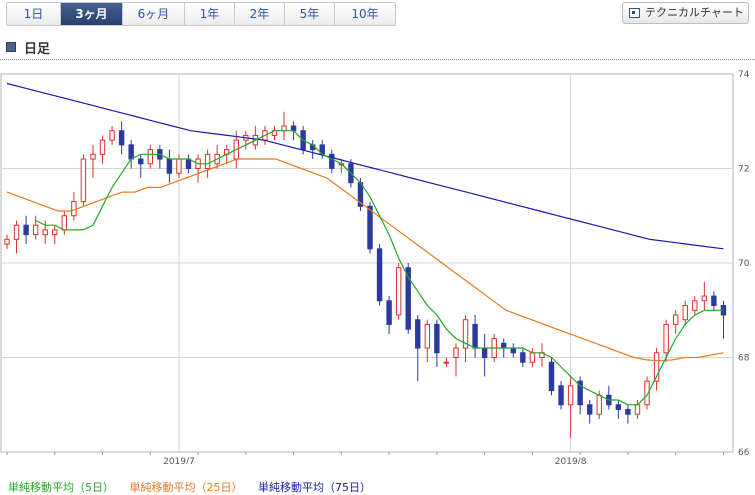  Describe the element at coordinates (744, 453) in the screenshot. I see `y-tick-label: 66` at that location.